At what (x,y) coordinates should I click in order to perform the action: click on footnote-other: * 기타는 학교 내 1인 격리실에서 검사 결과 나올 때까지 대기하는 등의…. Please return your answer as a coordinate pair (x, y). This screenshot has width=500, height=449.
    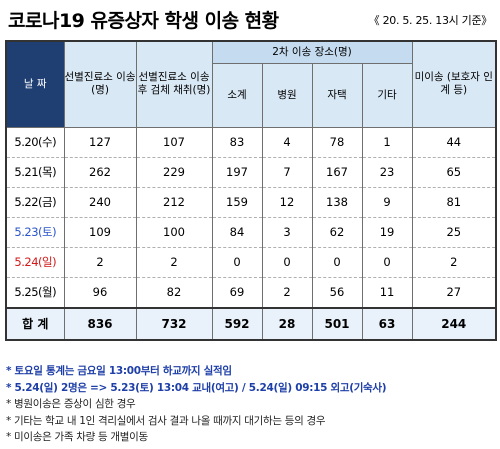
    Looking at the image, I should click on (166, 420).